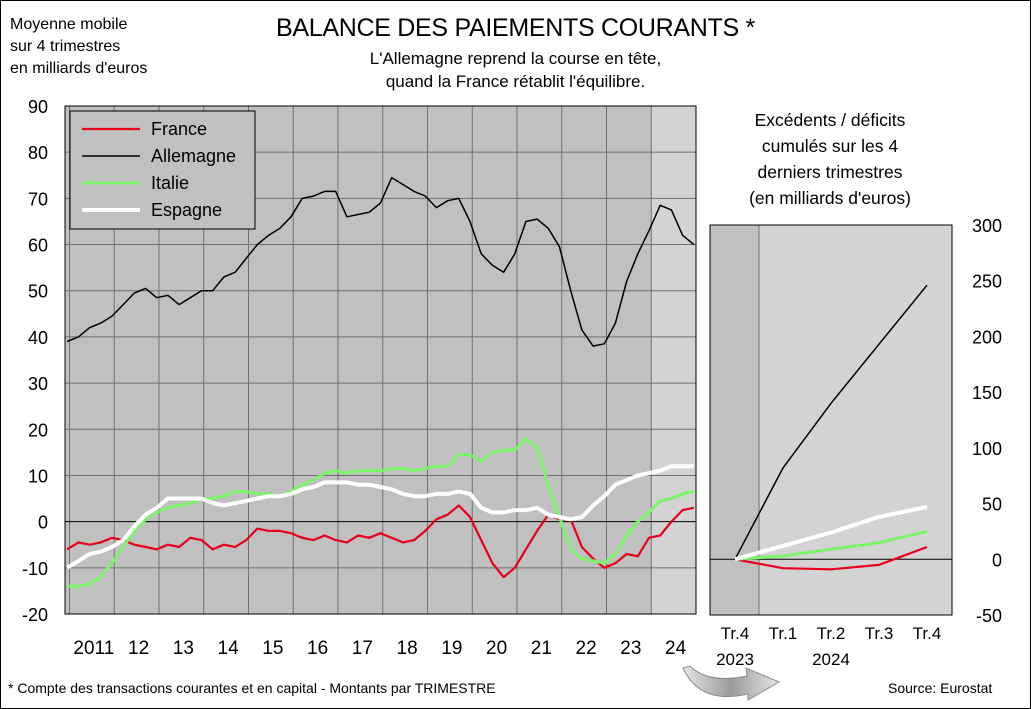 The image size is (1031, 709). I want to click on x-tick-label: 23, so click(630, 648).